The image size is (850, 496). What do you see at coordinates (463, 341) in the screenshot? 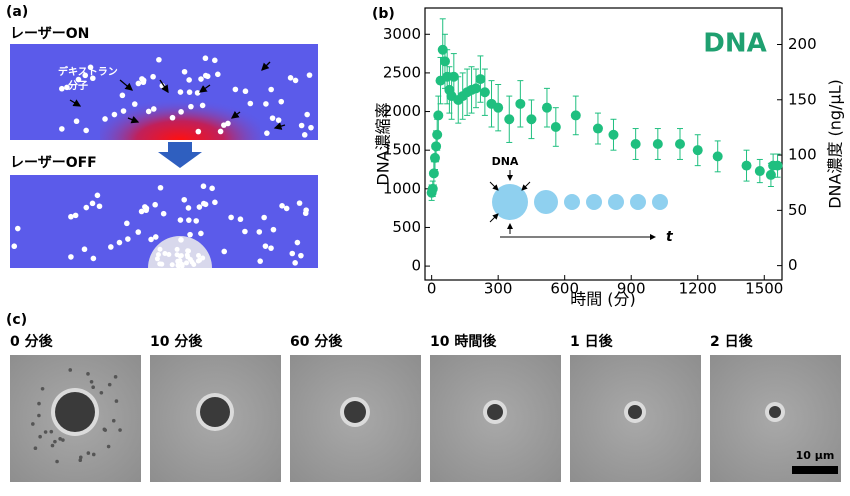
I see `image-label: 10 時間後` at bounding box center [463, 341].